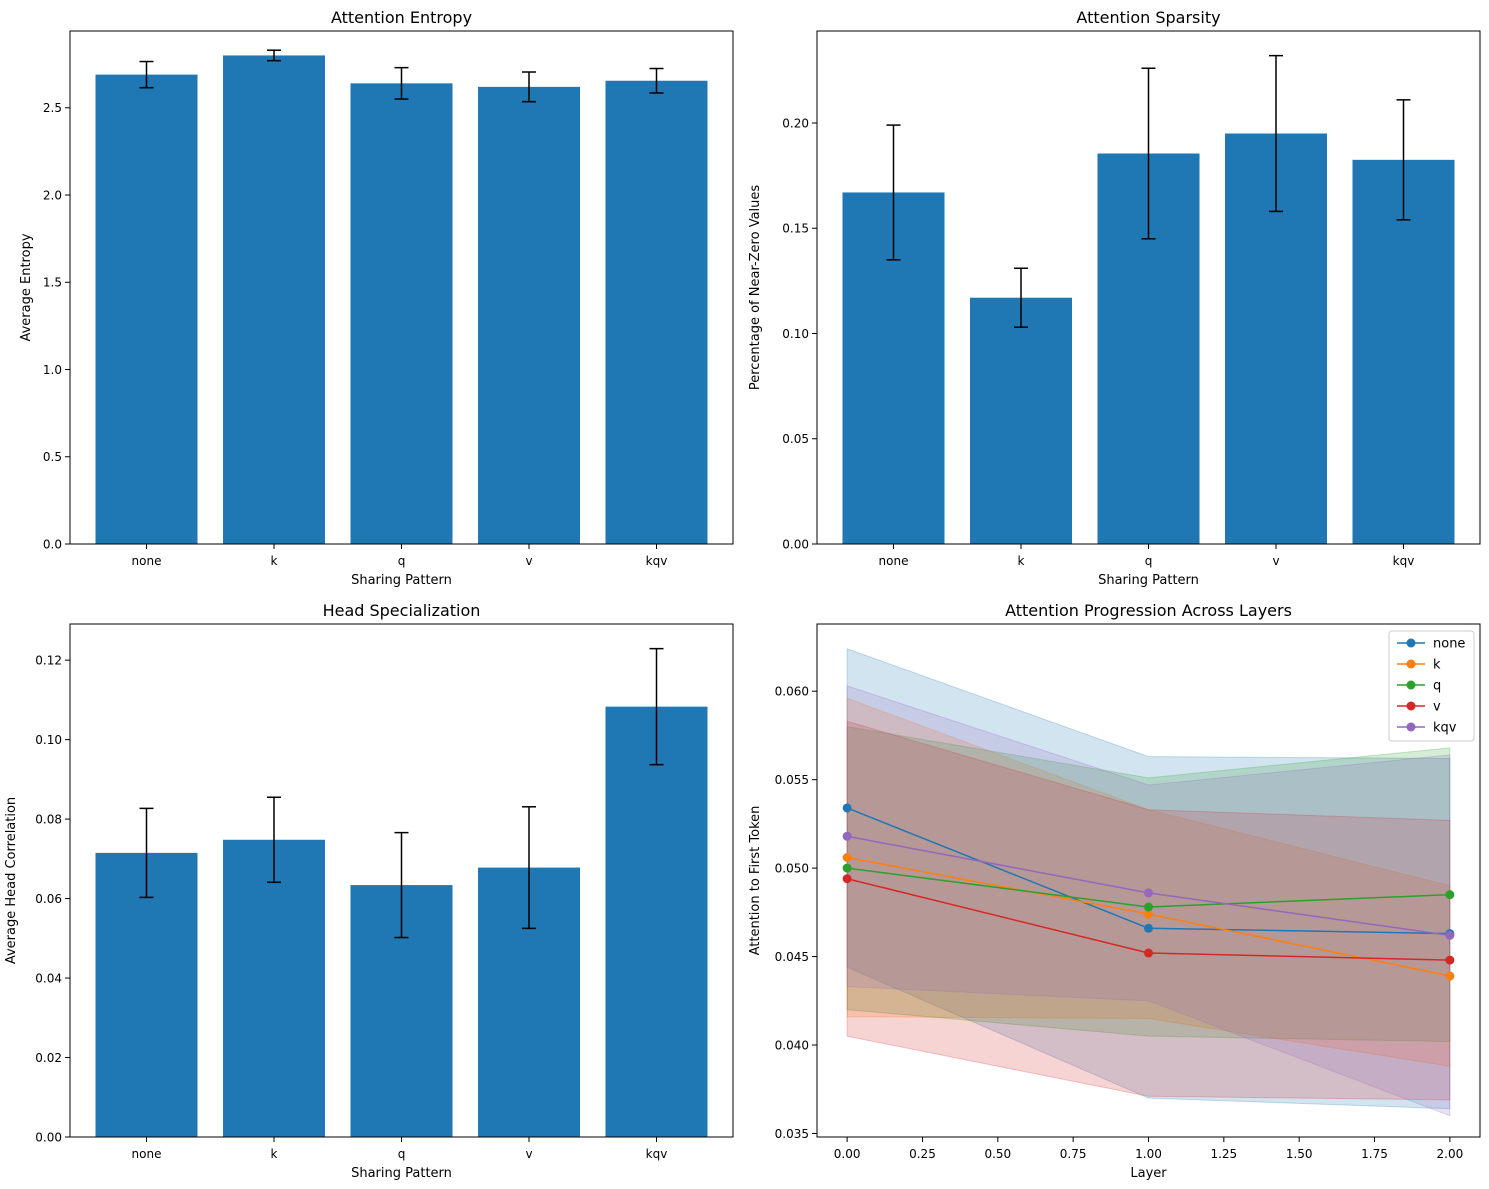 The image size is (1489, 1189). What do you see at coordinates (1437, 665) in the screenshot?
I see `legend-label: k` at bounding box center [1437, 665].